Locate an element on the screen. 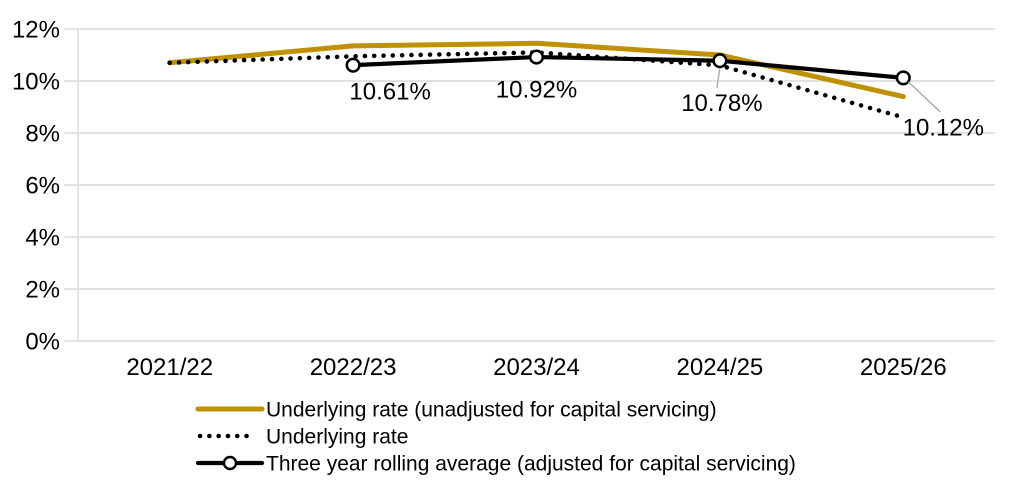  data-label: 10.61% is located at coordinates (389, 92).